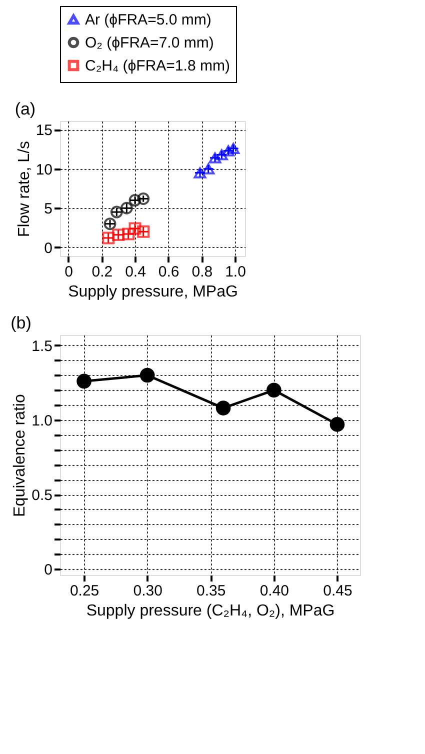  I want to click on x-axis-title: Supply pressure, MPaG, so click(153, 292).